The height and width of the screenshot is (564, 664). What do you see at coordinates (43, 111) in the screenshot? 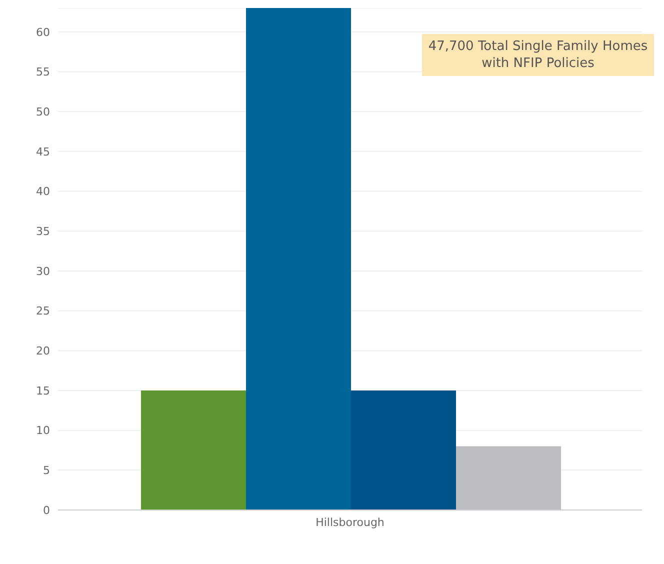
I see `y-tick-label: 50` at bounding box center [43, 111].